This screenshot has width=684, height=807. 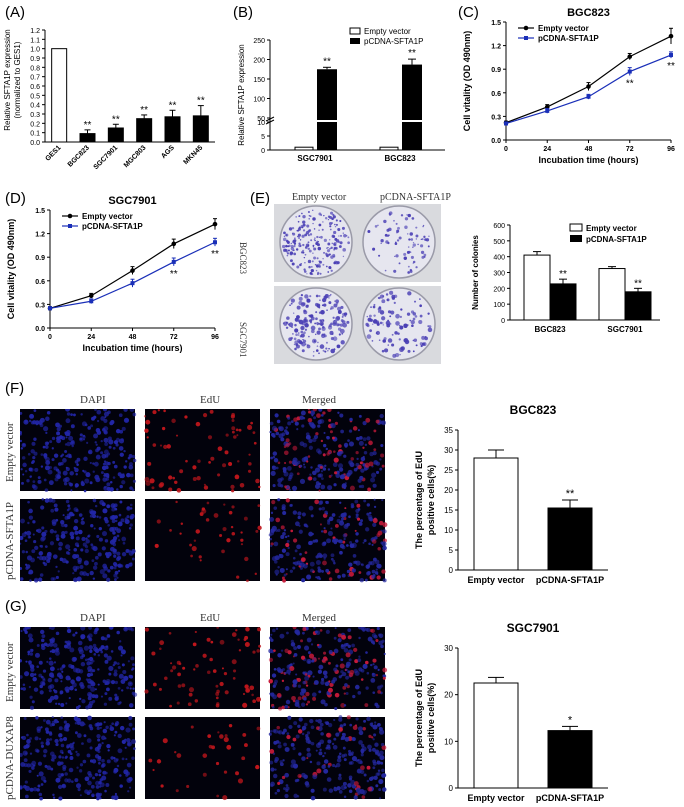 What do you see at coordinates (415, 197) in the screenshot?
I see `colony-col-label-sfta1p: pCDNA-SFTA1P` at bounding box center [415, 197].